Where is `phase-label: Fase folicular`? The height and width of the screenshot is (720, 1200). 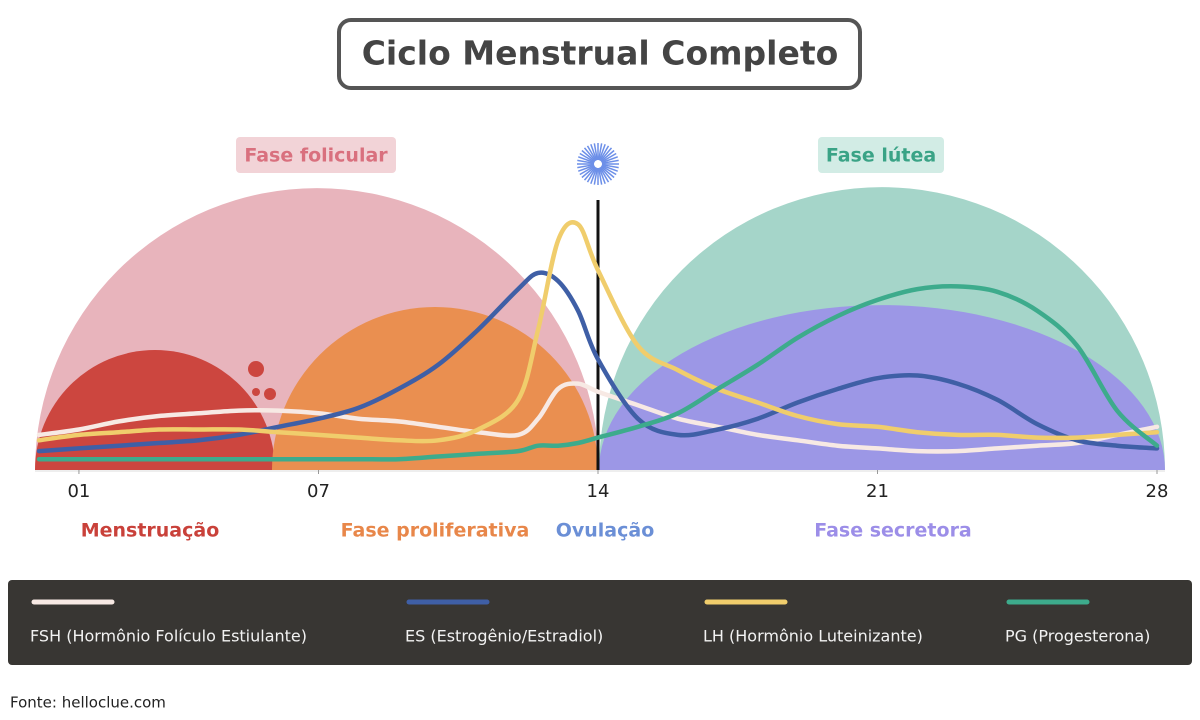 phase-label: Fase folicular is located at coordinates (316, 156).